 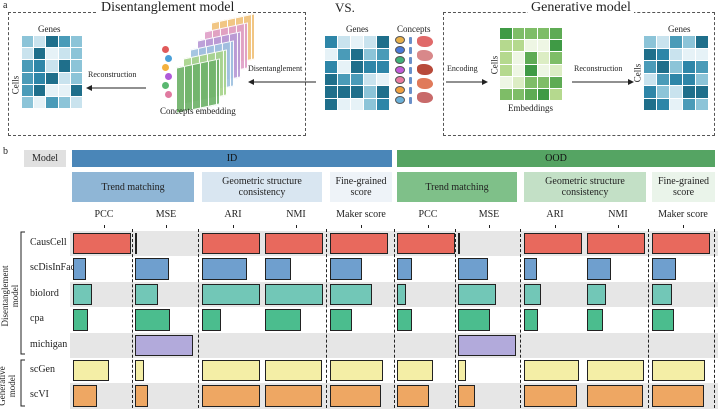 I want to click on ood-geometric: Geometric structure consistency, so click(x=585, y=187).